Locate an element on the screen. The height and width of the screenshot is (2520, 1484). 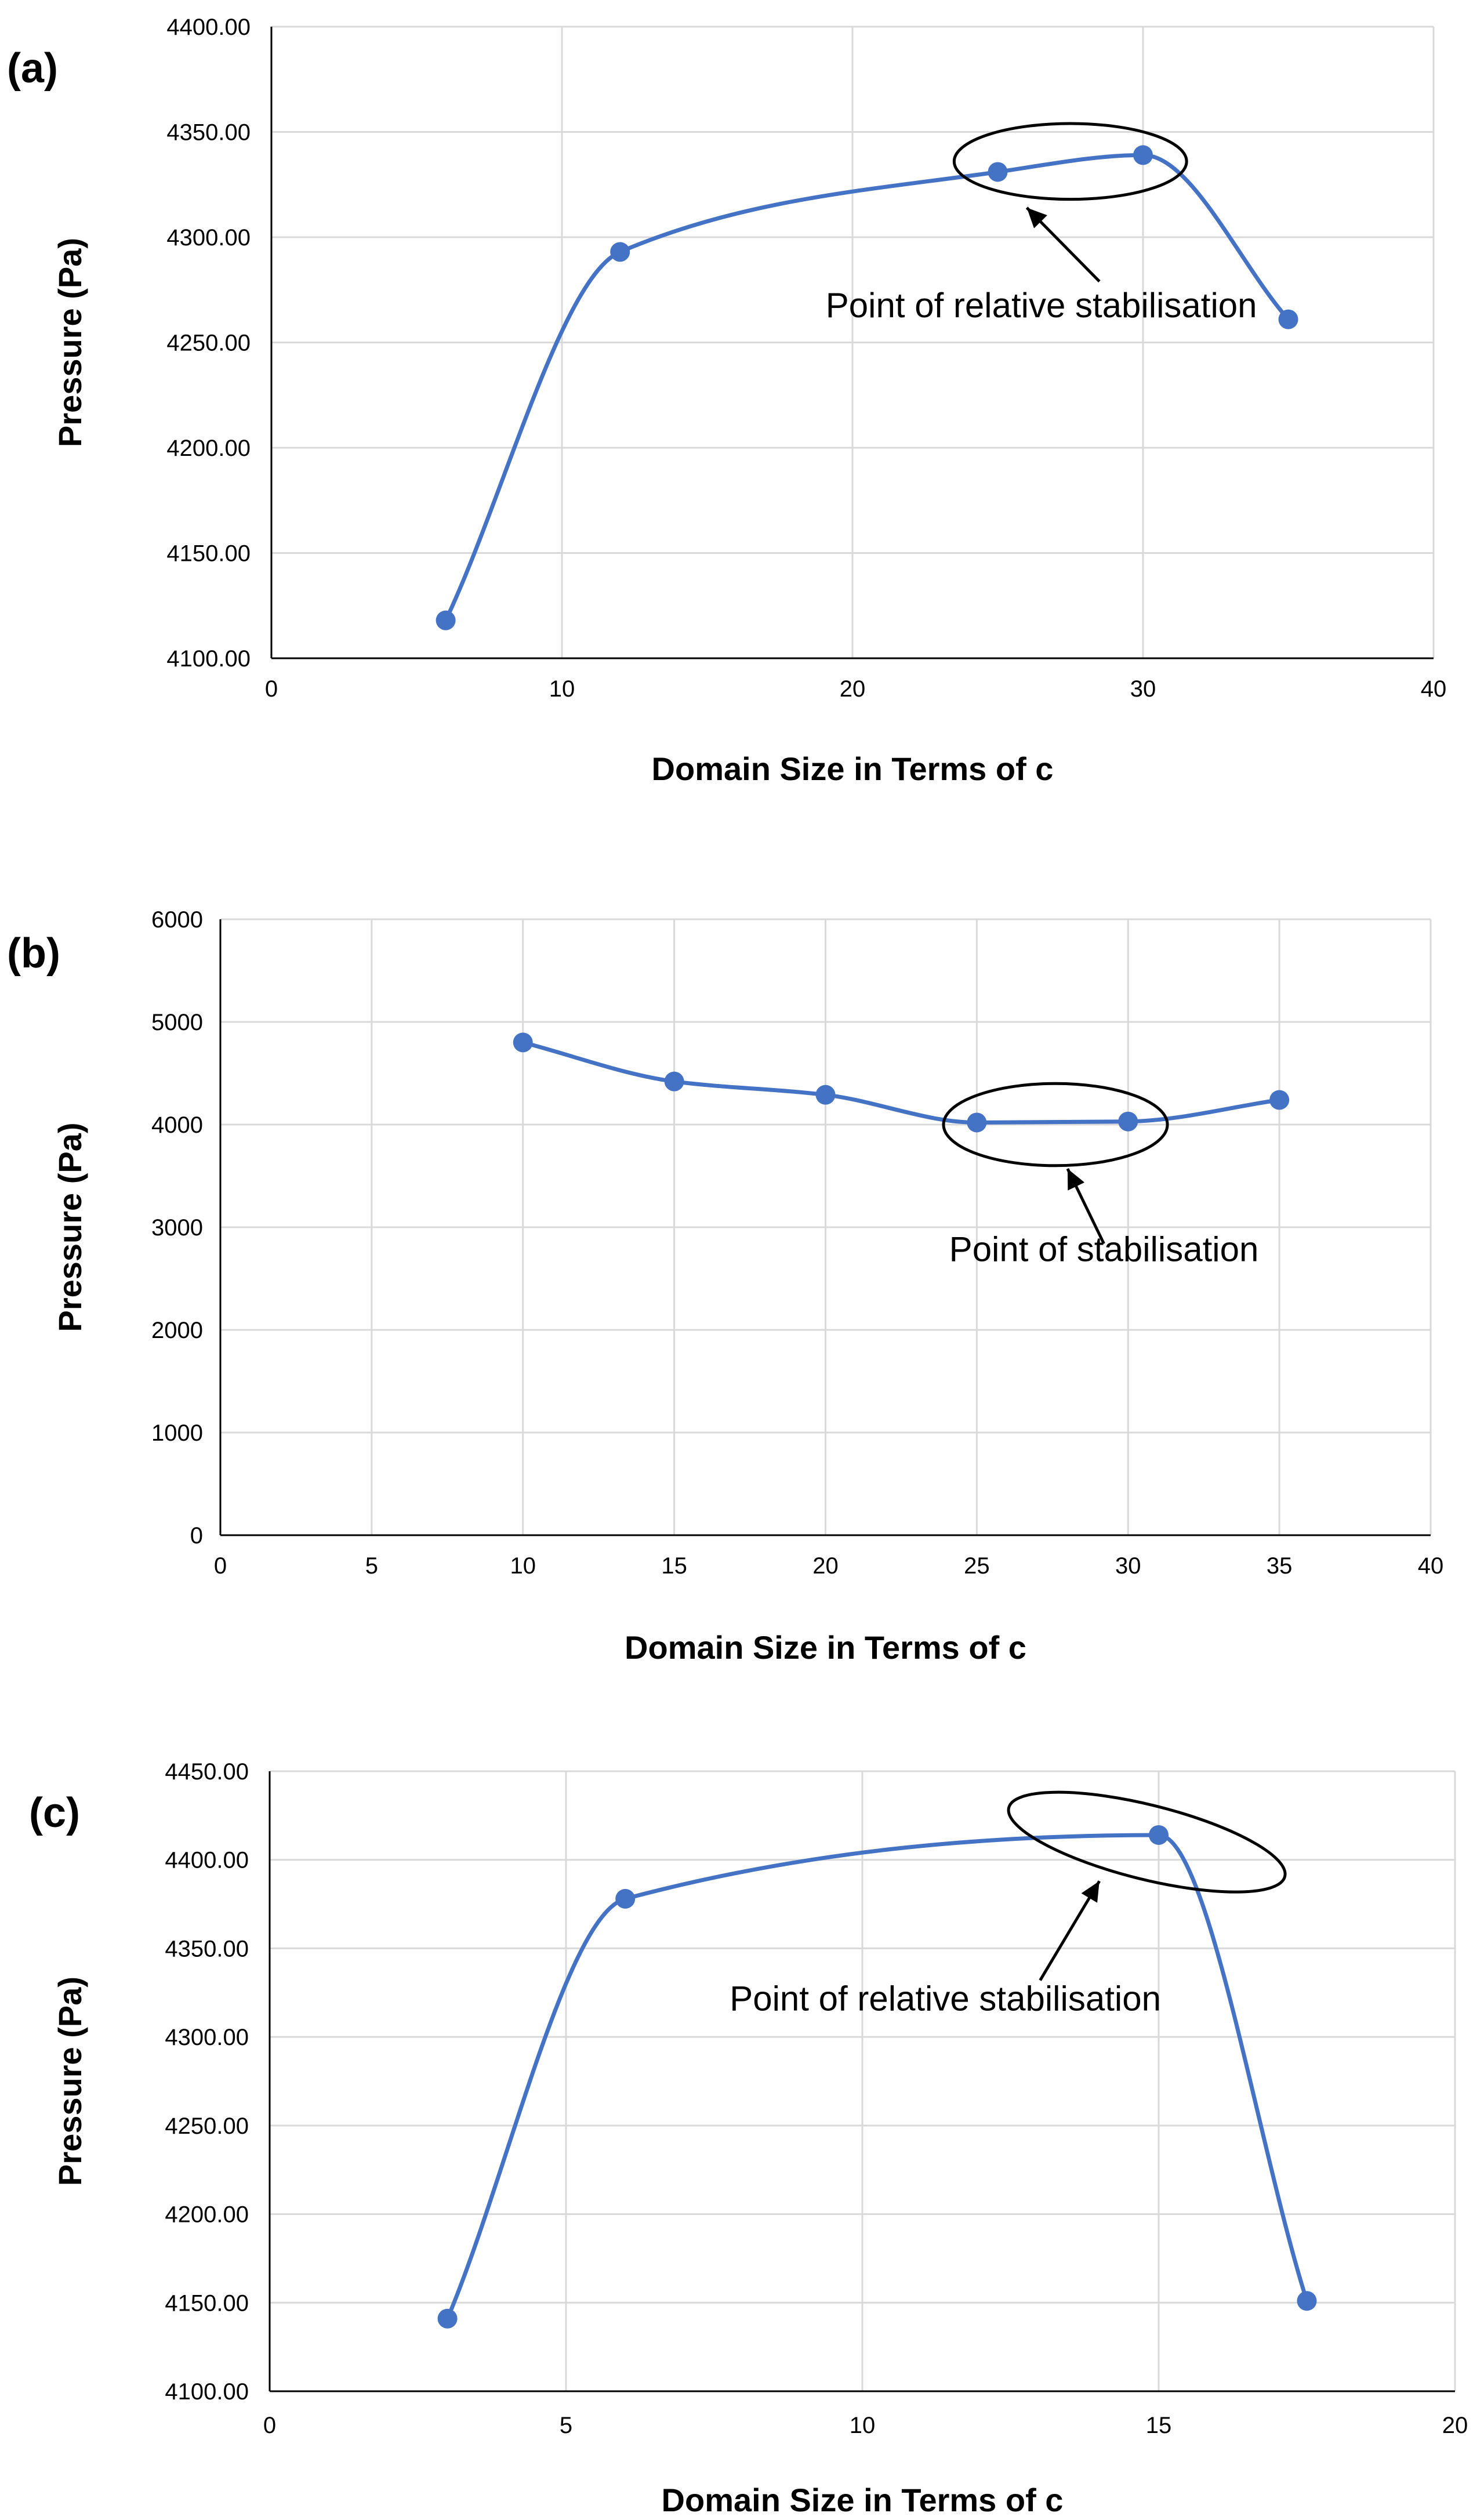
y-tick-label: 5000 is located at coordinates (177, 1022).